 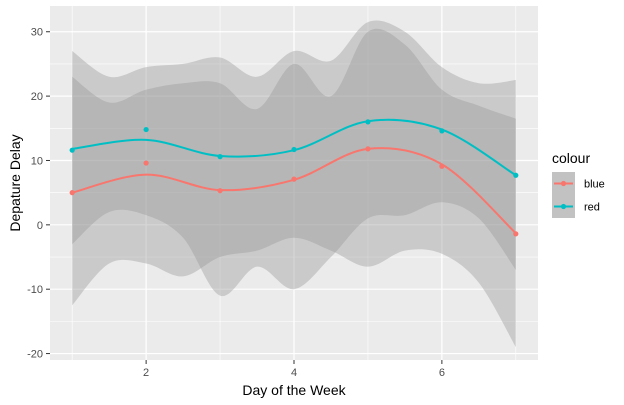 I want to click on y-tick-label: 20, so click(x=37, y=97).